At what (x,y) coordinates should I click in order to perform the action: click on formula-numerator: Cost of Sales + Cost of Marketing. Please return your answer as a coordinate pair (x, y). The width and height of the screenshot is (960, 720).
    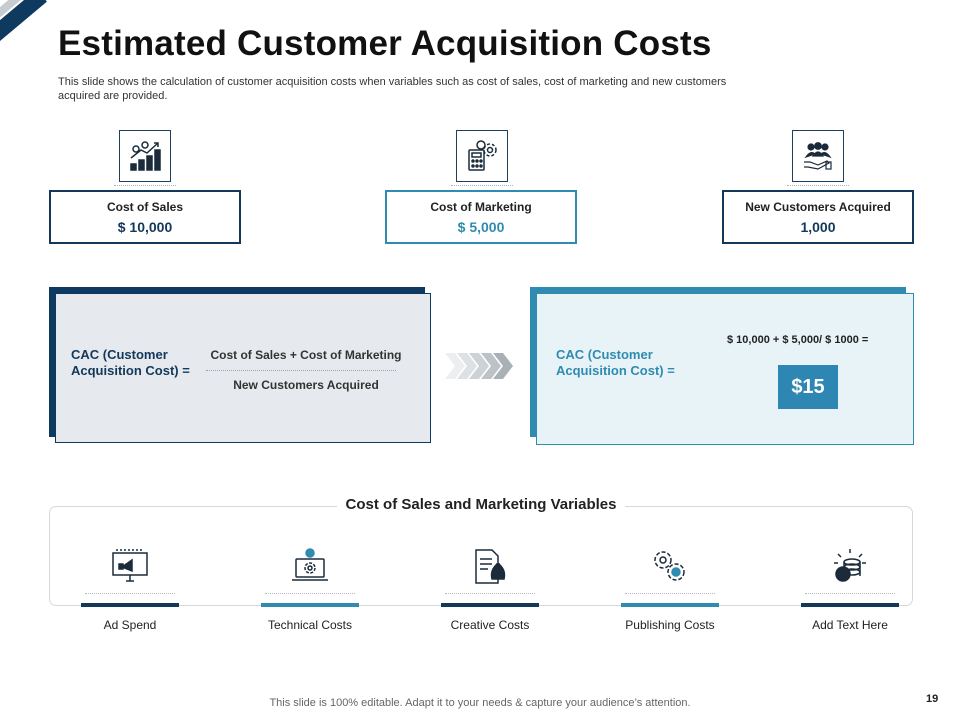
    Looking at the image, I should click on (306, 355).